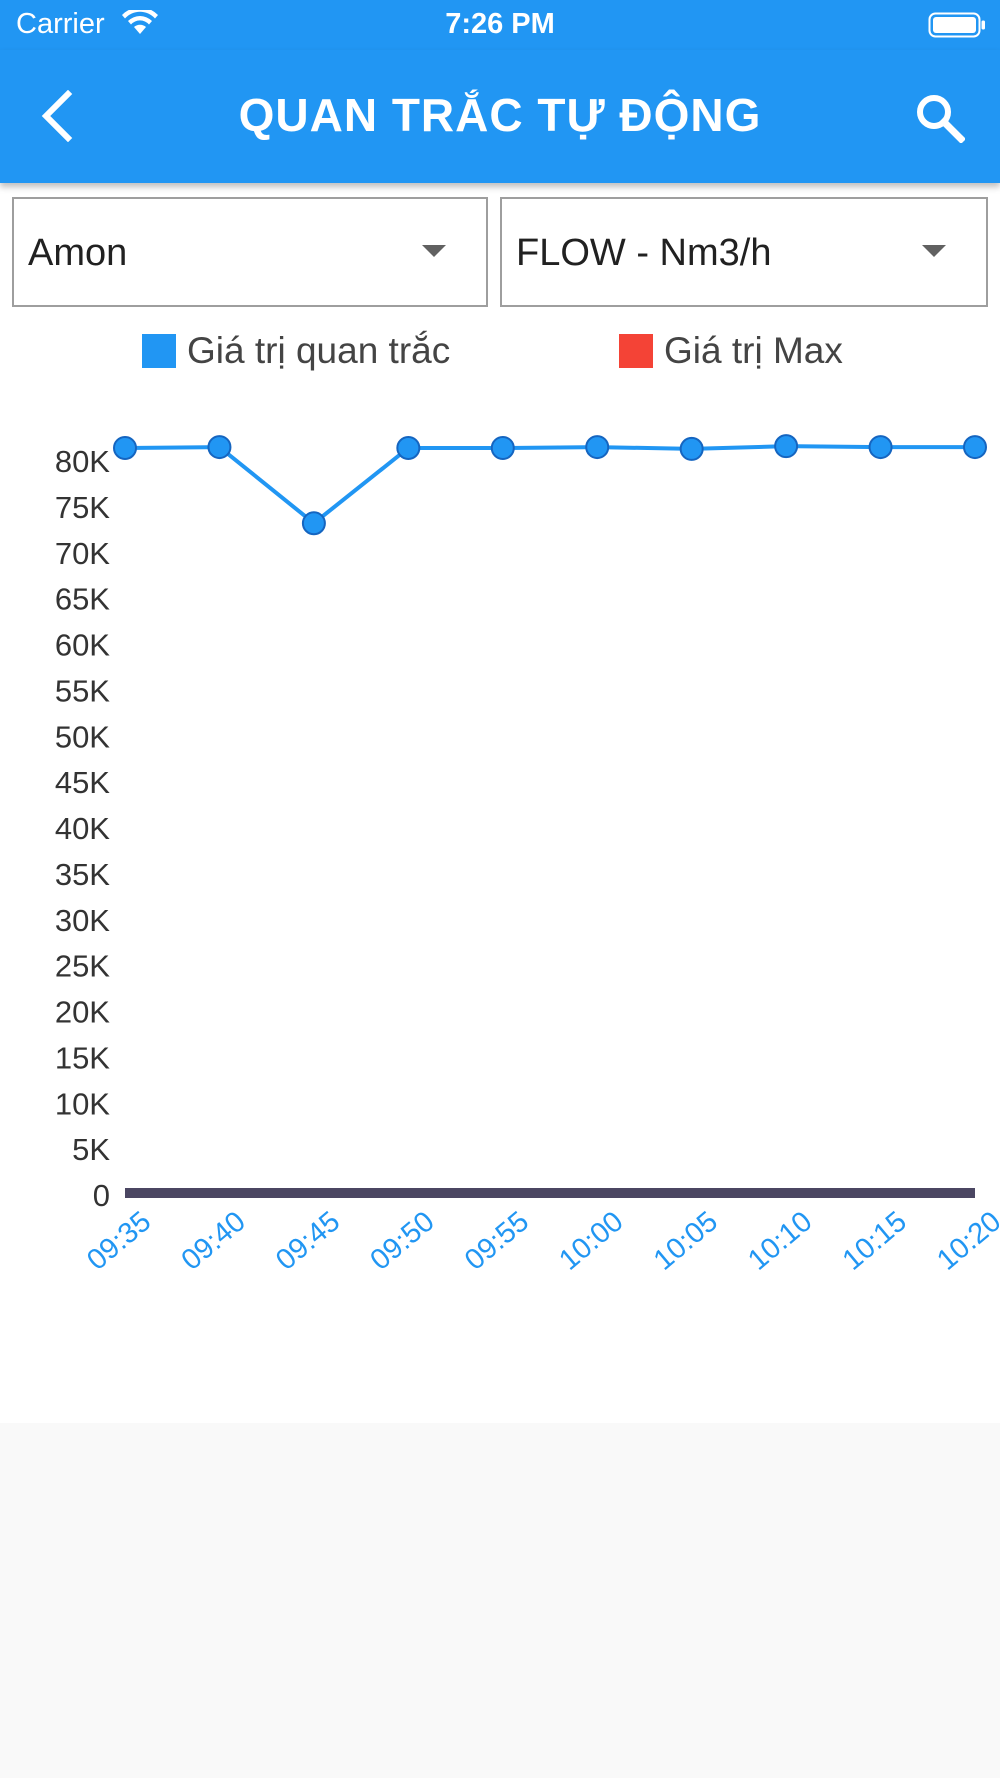 Image resolution: width=1000 pixels, height=1778 pixels. I want to click on legend-max: Giá trị Max, so click(731, 350).